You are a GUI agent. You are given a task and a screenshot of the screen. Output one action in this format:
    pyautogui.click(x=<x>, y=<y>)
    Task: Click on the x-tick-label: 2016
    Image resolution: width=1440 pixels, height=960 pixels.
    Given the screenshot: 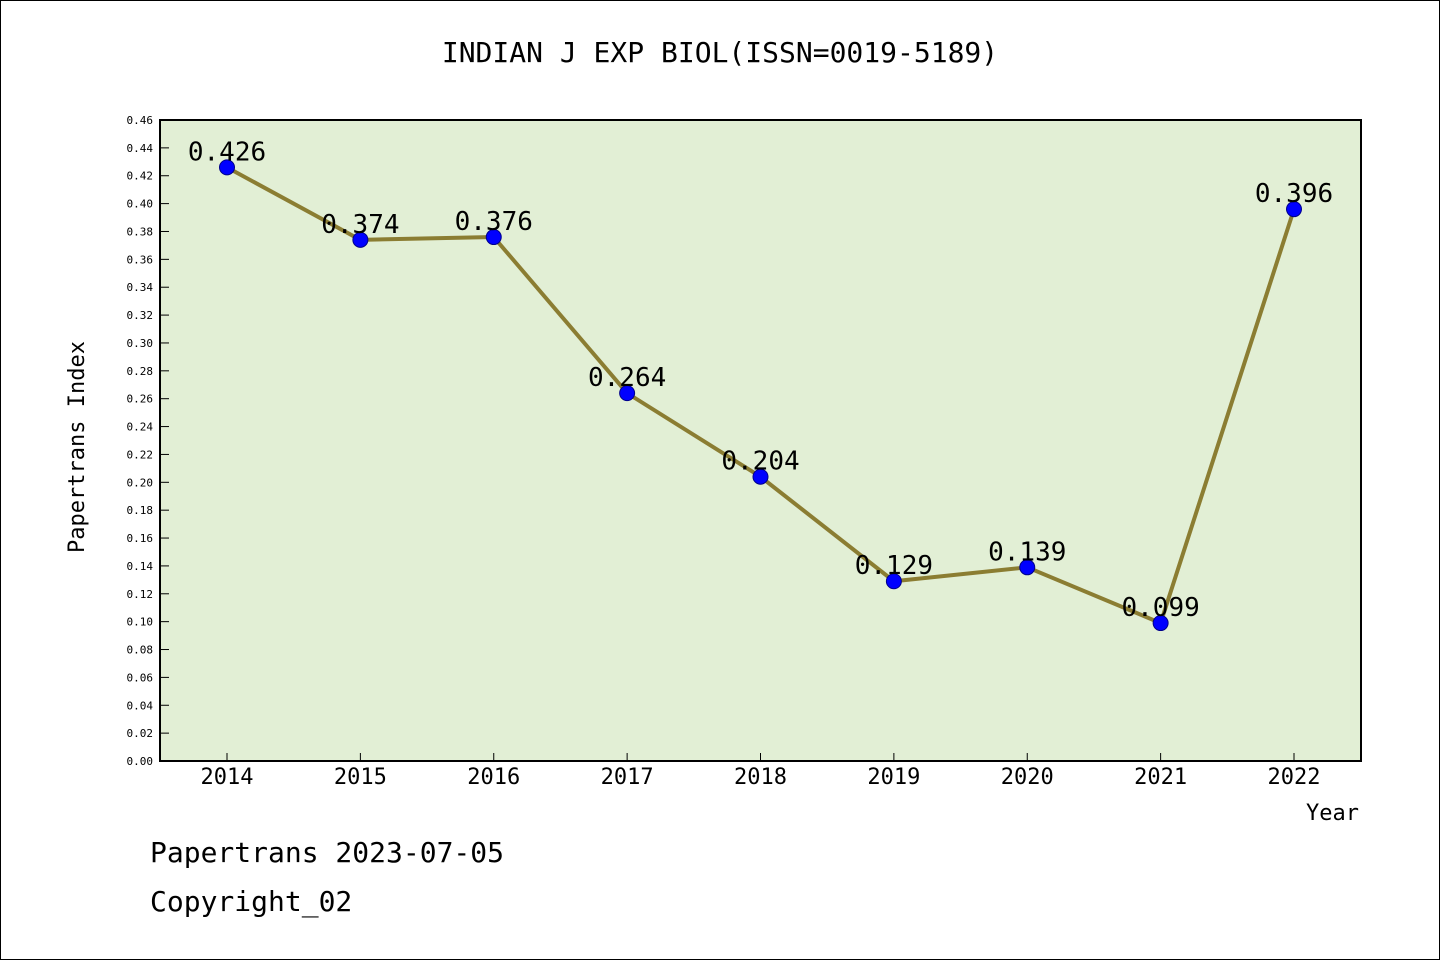 What is the action you would take?
    pyautogui.click(x=493, y=777)
    